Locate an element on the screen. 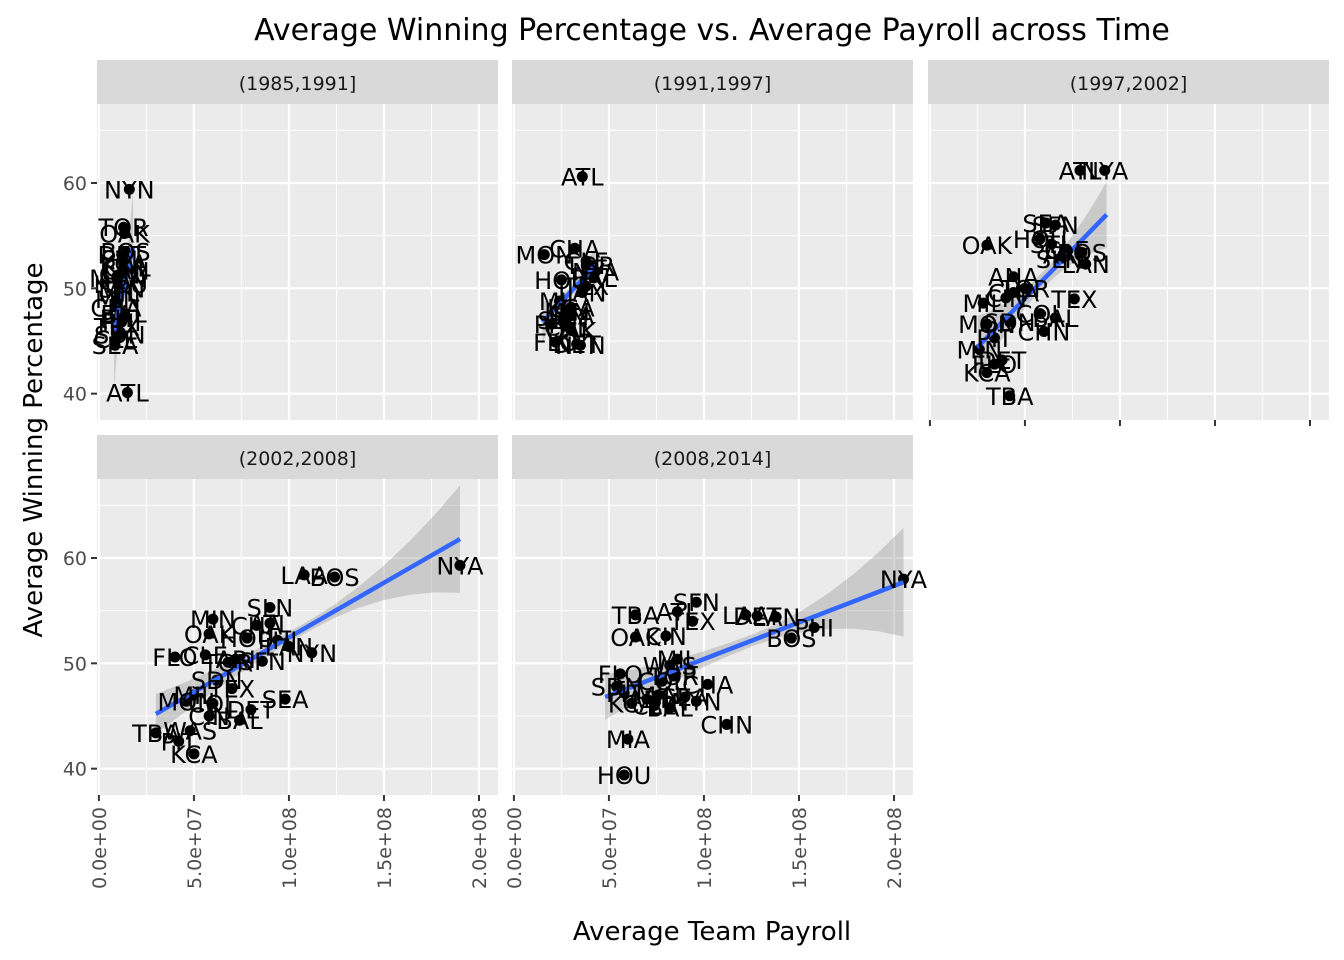 The image size is (1344, 960). point-label: WAS is located at coordinates (190, 732).